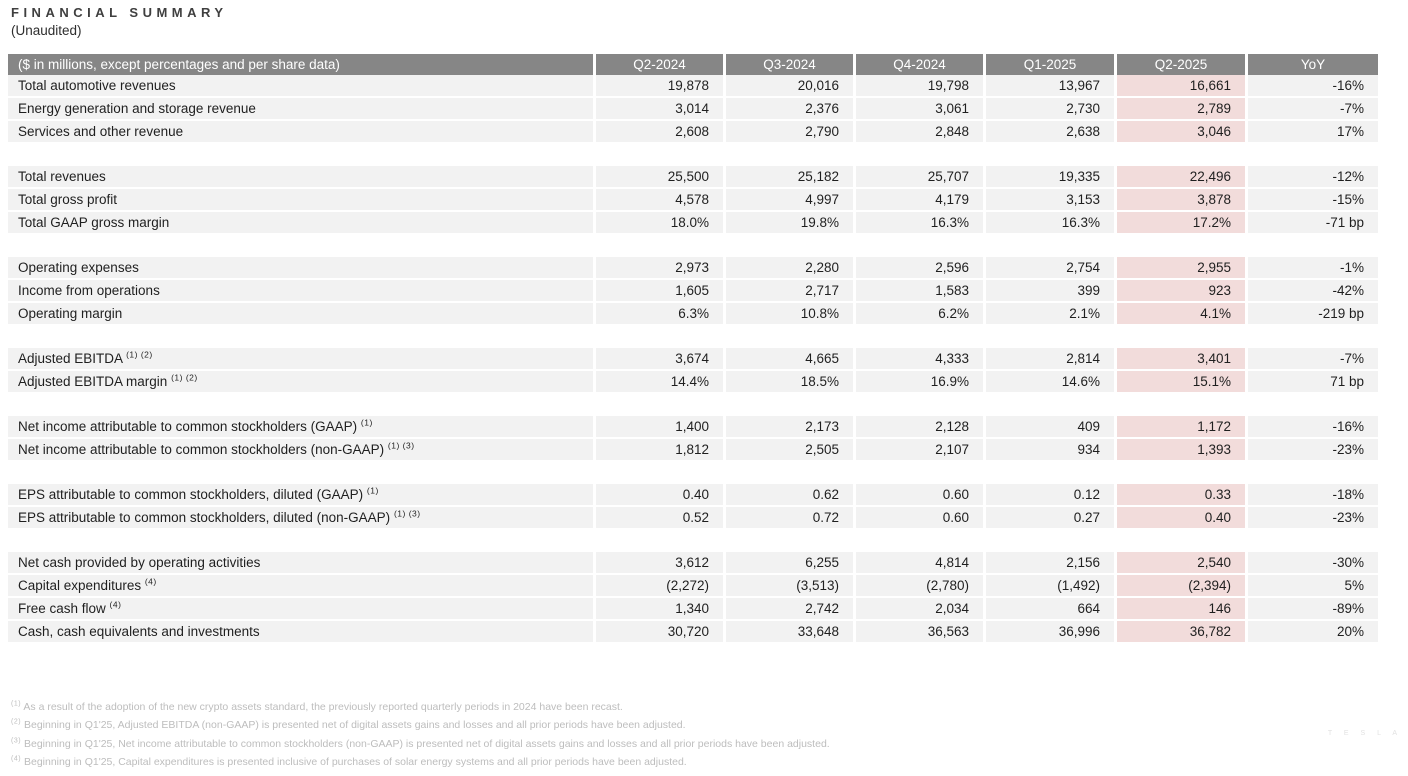 The image size is (1408, 776). Describe the element at coordinates (1182, 563) in the screenshot. I see `value-cell-highlighted: 2,540` at that location.